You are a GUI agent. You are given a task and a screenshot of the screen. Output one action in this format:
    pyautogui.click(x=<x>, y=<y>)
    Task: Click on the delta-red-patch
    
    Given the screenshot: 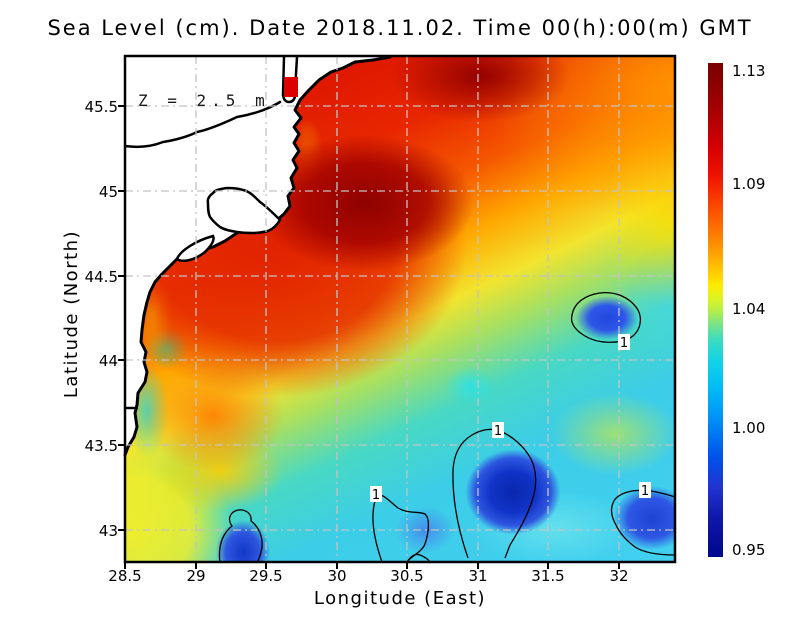 What is the action you would take?
    pyautogui.click(x=291, y=87)
    